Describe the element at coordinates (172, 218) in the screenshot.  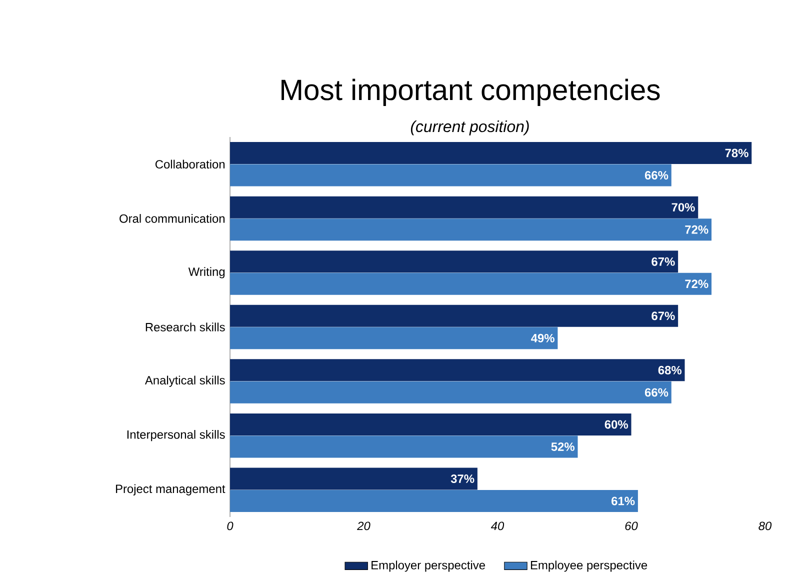
I see `y-tick-label: Oral communication` at that location.